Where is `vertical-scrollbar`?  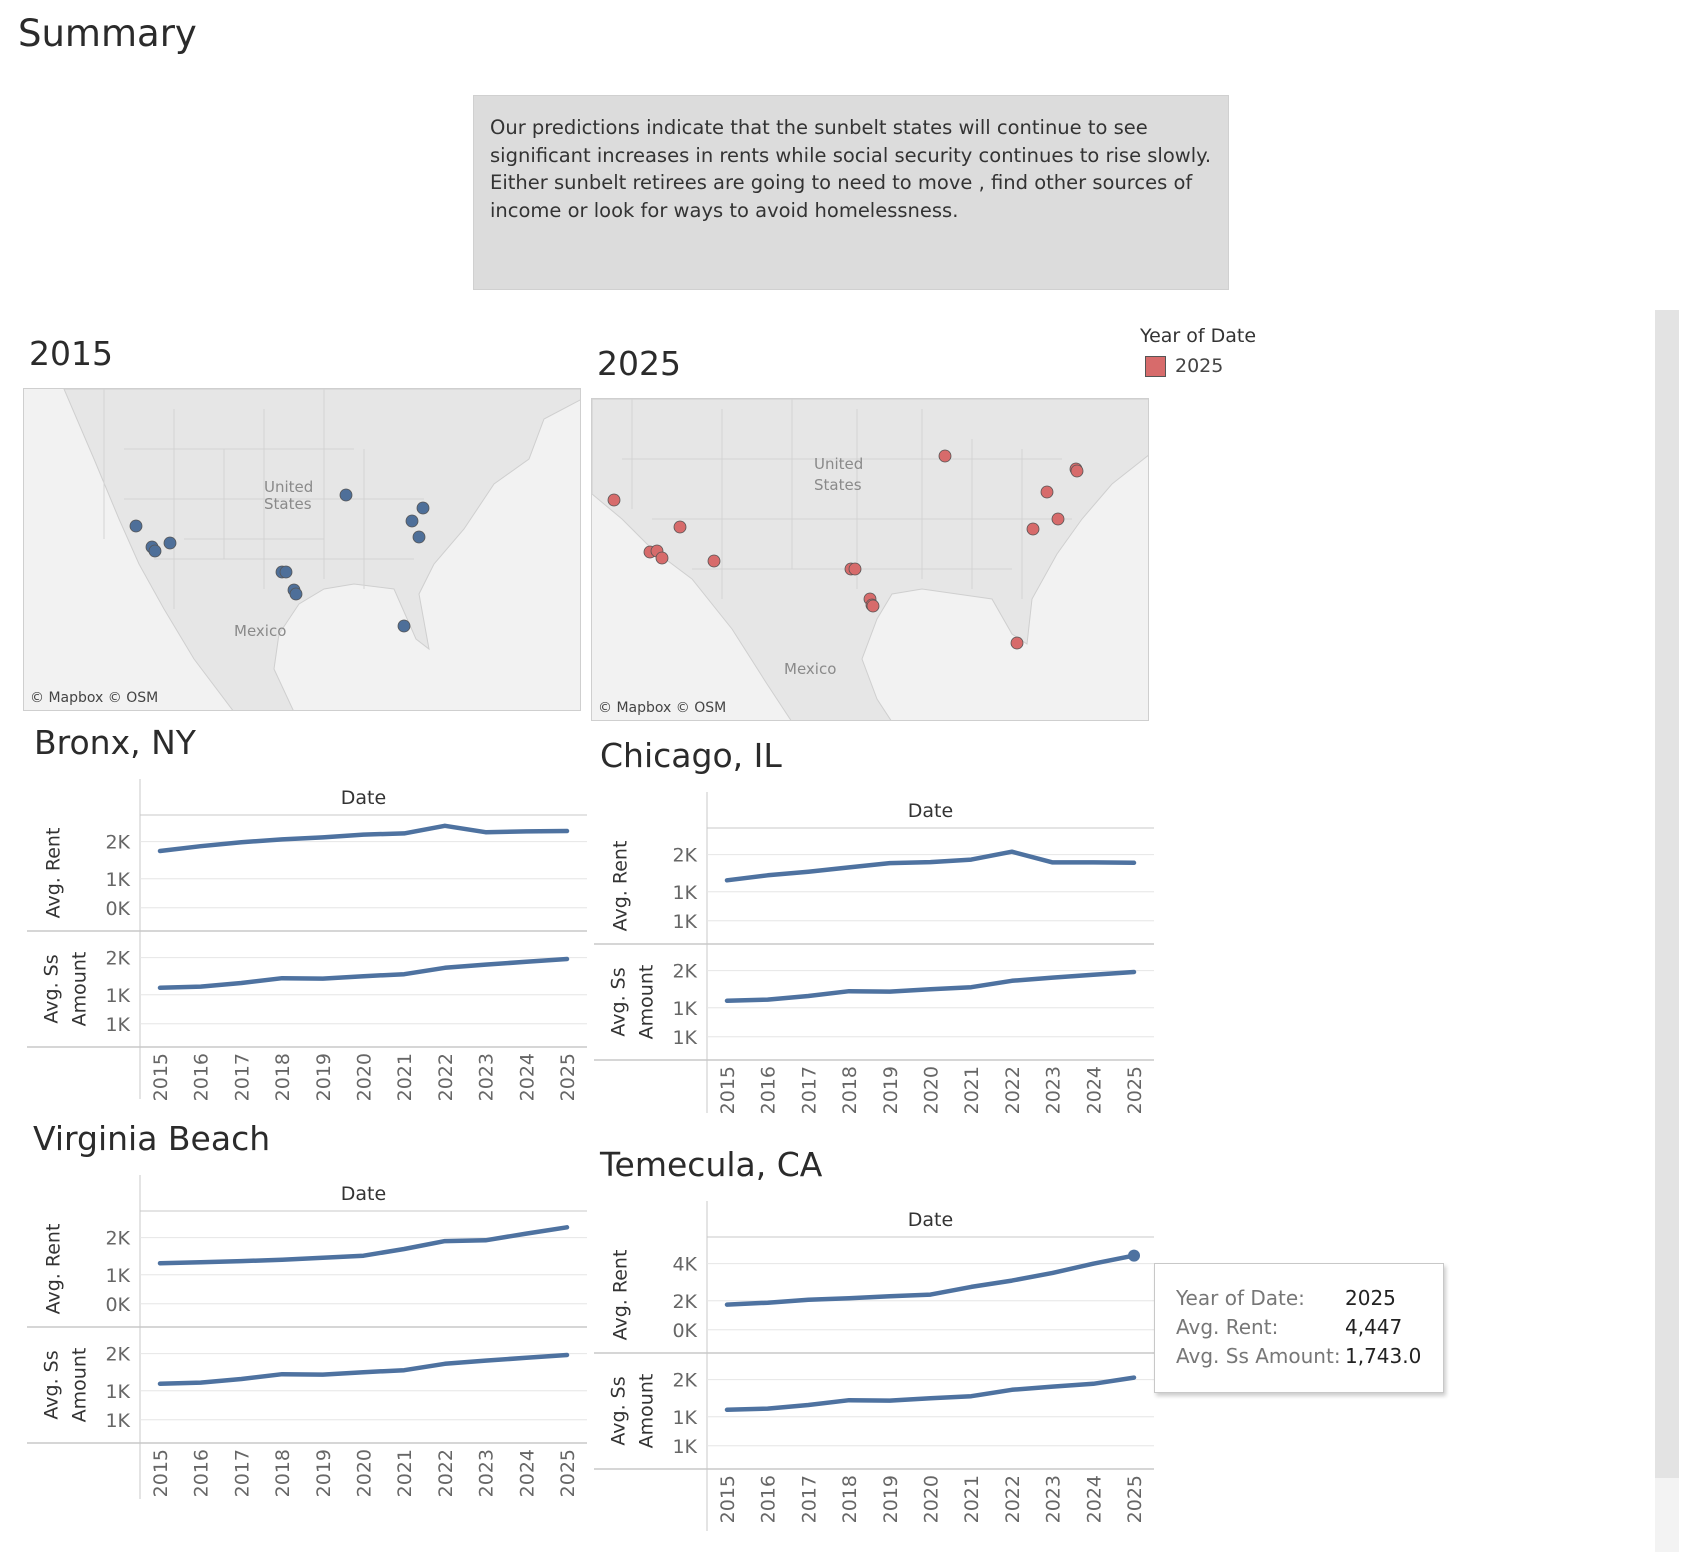
vertical-scrollbar is located at coordinates (1667, 894).